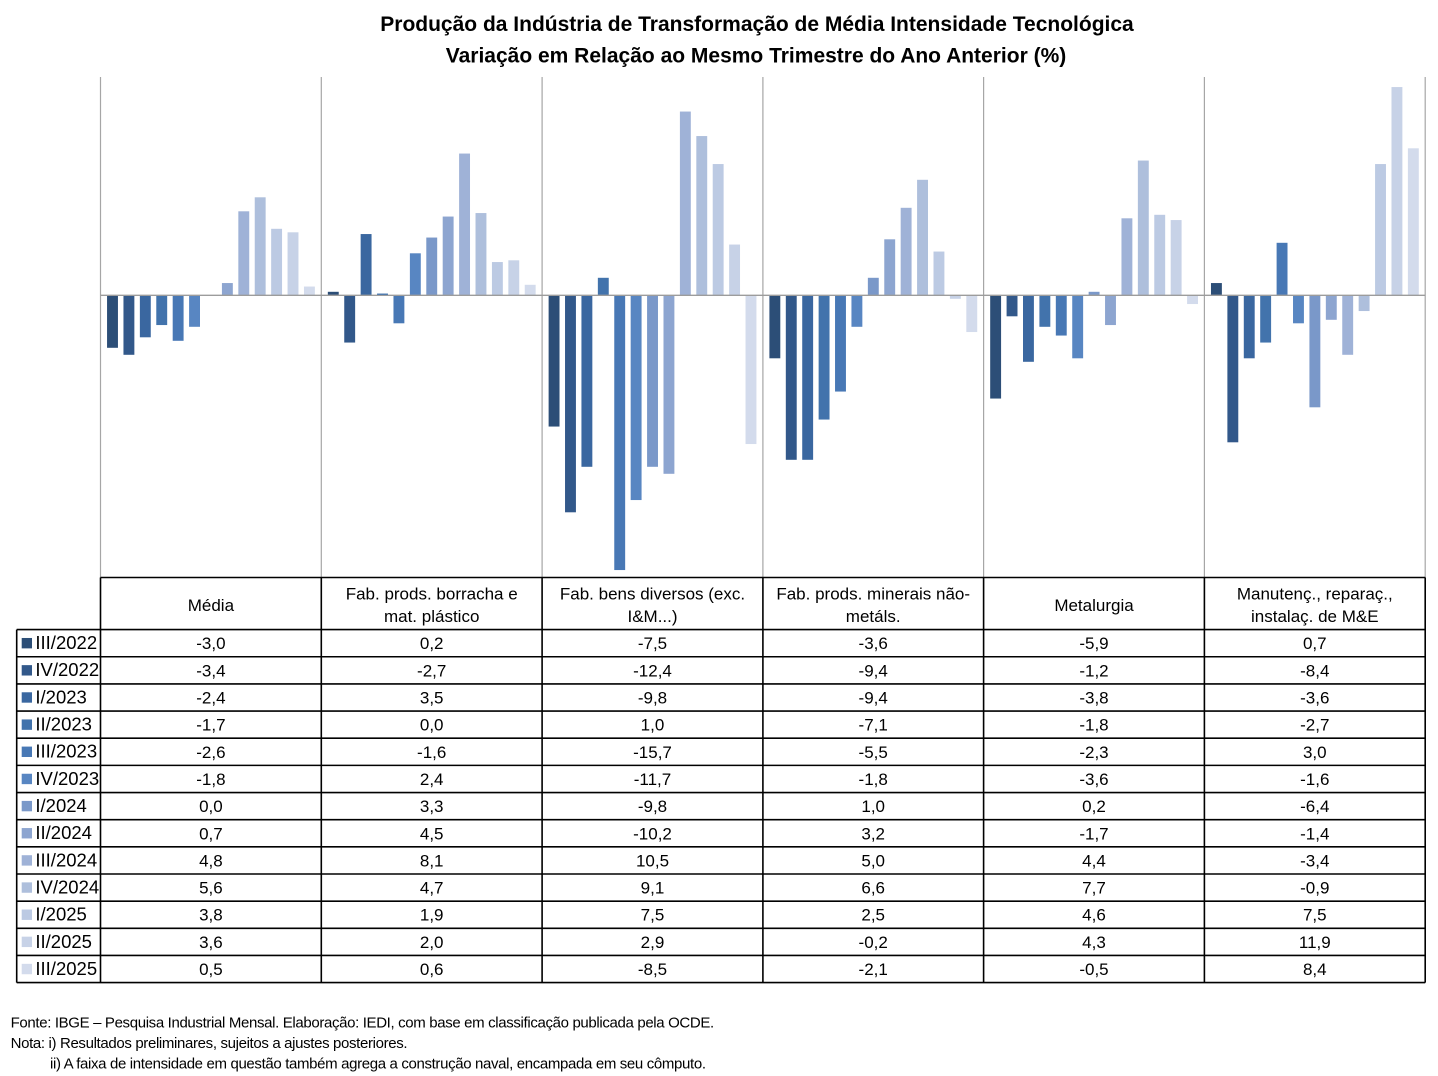 The image size is (1438, 1076). I want to click on svg-text: -0,2, so click(873, 942).